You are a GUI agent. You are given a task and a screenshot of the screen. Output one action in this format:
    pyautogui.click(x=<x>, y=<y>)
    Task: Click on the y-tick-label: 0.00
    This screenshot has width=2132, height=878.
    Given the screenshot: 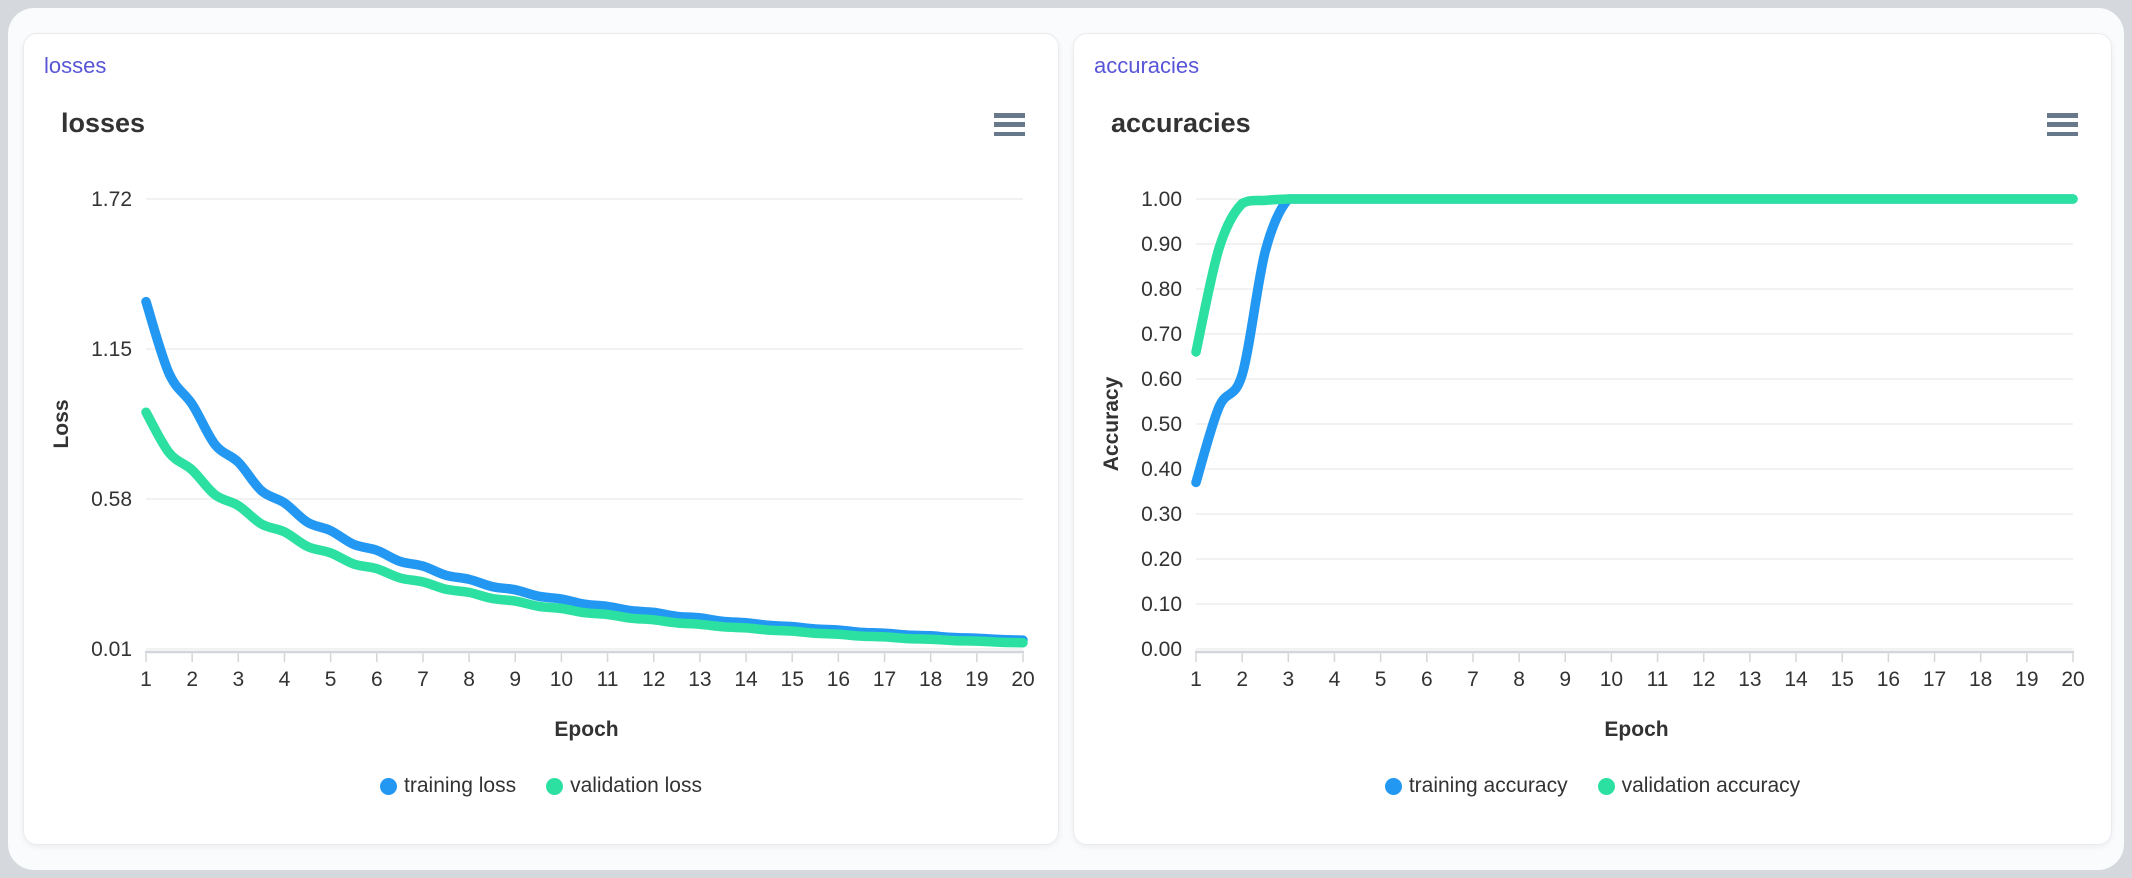 What is the action you would take?
    pyautogui.click(x=1161, y=649)
    